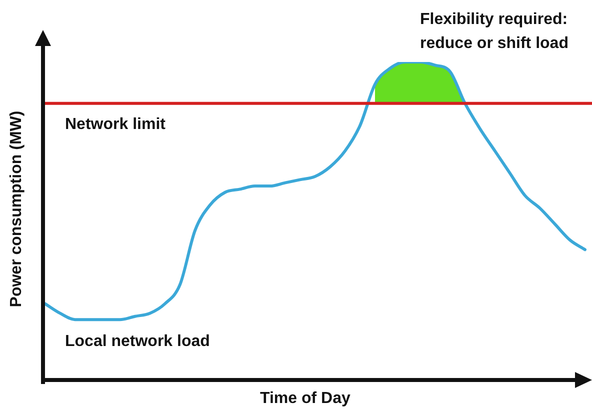 The width and height of the screenshot is (592, 412). I want to click on ref-line-label: Network limit, so click(115, 125).